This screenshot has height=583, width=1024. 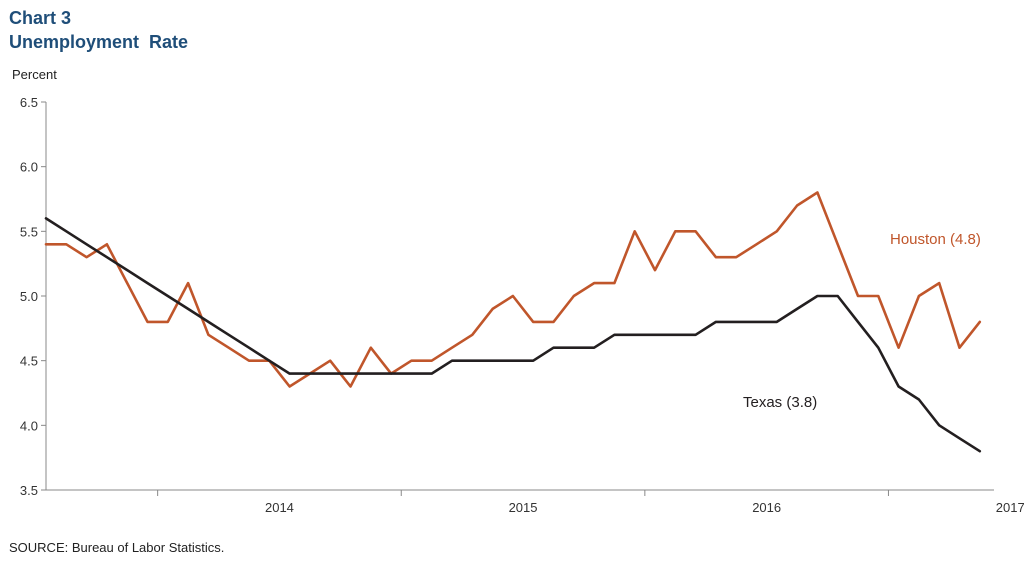 I want to click on x-tick-label: 2017, so click(x=1010, y=507).